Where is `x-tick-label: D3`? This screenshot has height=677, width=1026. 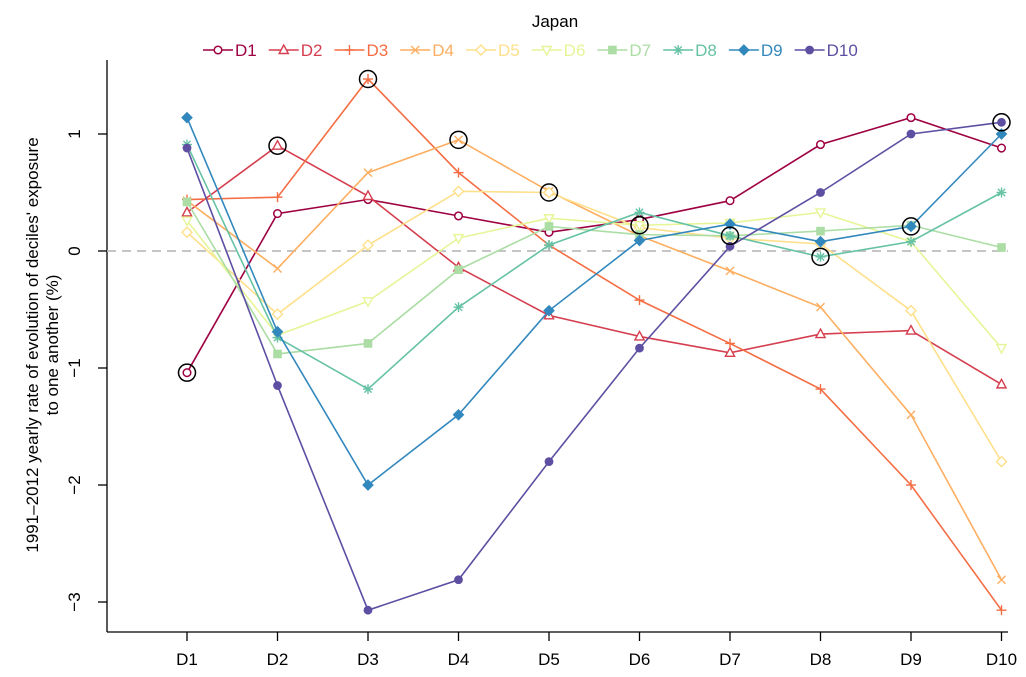 x-tick-label: D3 is located at coordinates (368, 659).